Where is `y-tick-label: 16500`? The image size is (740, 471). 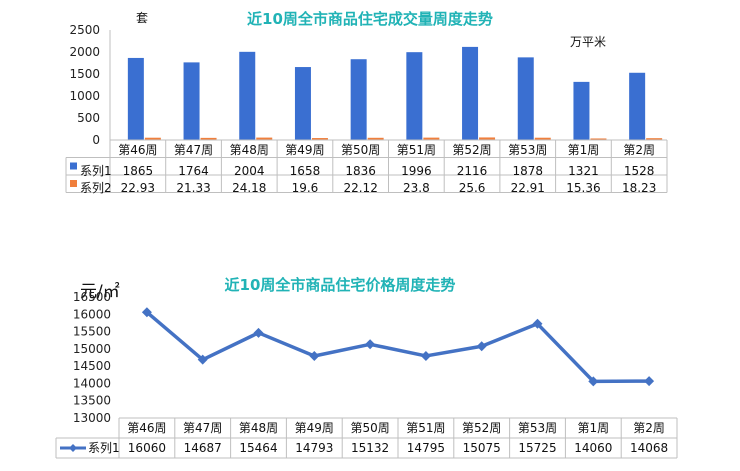 y-tick-label: 16500 is located at coordinates (92, 297).